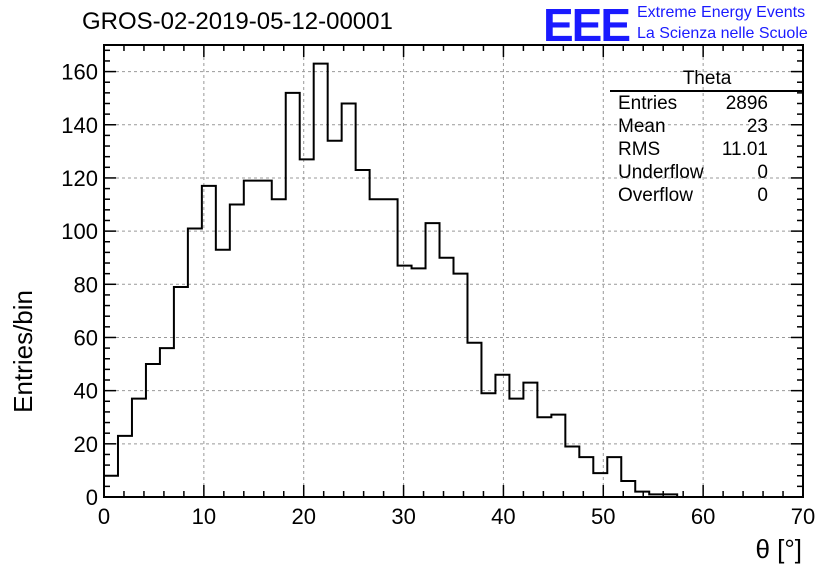 The width and height of the screenshot is (836, 572). I want to click on y-tick-label: 100, so click(79, 231).